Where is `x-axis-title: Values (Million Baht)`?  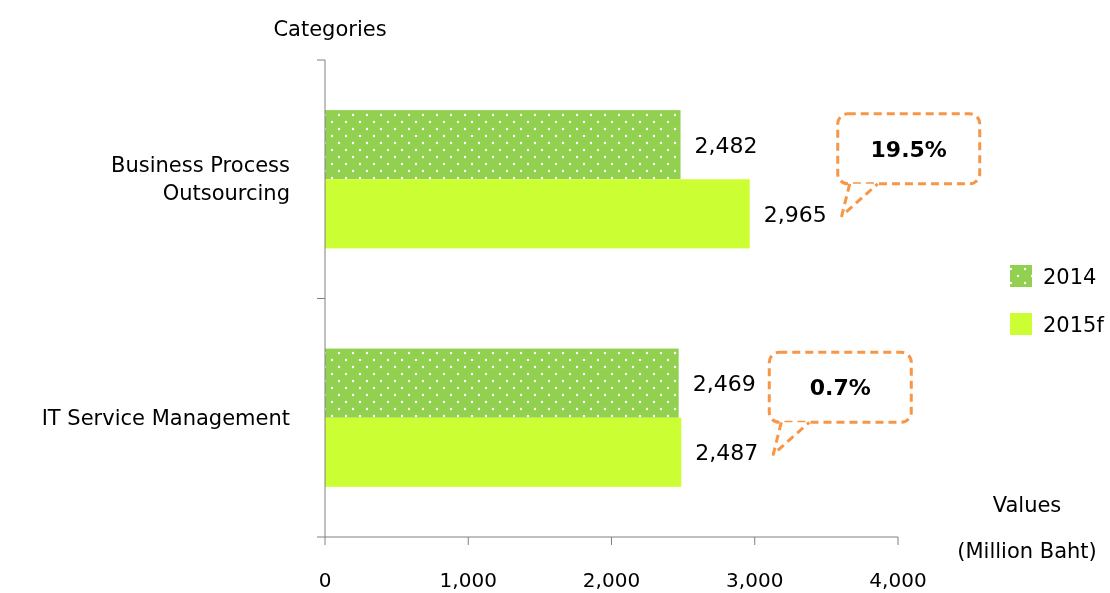 x-axis-title: Values (Million Baht) is located at coordinates (1027, 528).